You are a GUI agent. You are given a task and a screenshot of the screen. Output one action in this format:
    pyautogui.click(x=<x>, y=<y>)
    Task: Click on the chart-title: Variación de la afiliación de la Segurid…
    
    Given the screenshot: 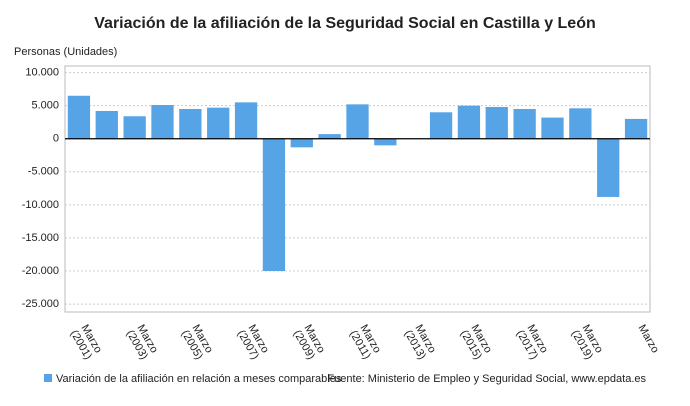 What is the action you would take?
    pyautogui.click(x=345, y=23)
    